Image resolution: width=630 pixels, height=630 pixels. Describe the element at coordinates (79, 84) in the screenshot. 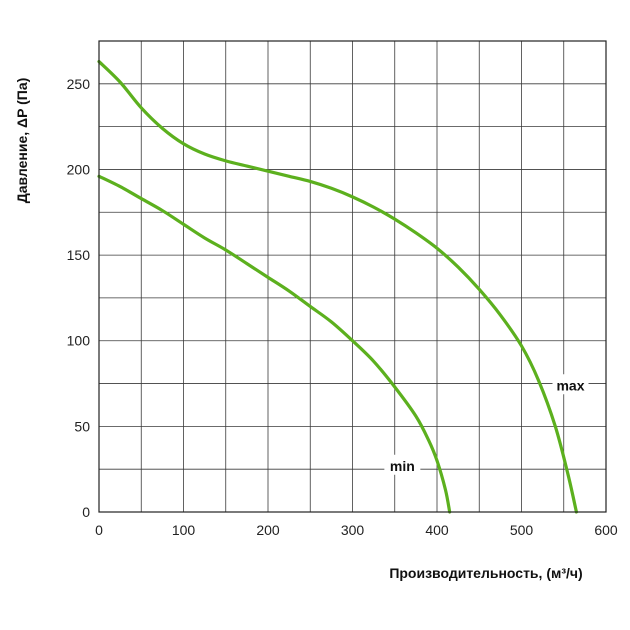

I see `y-tick-label: 250` at that location.